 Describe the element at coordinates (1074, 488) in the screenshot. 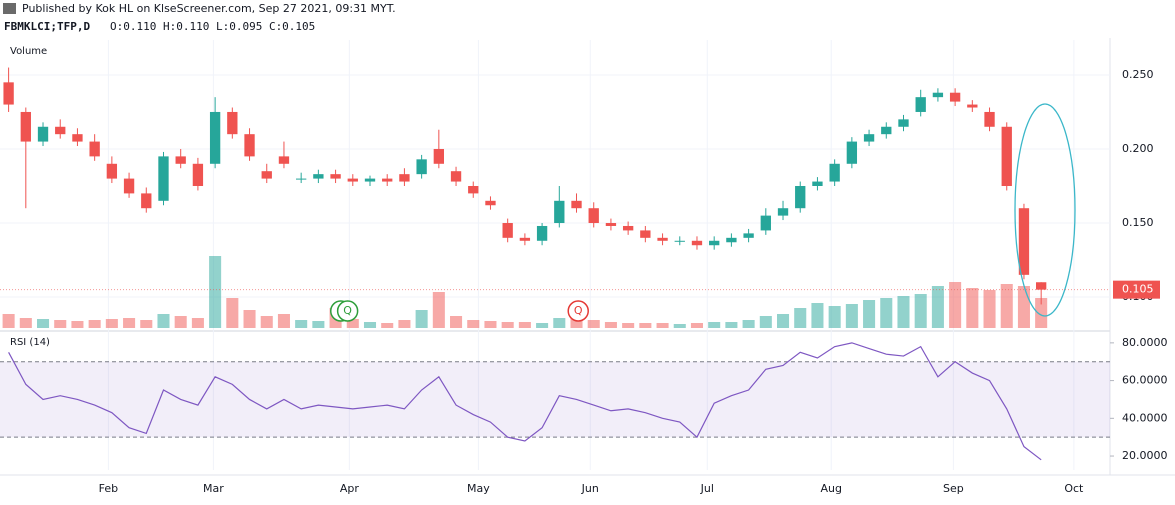

I see `x-tick-label: Oct` at that location.